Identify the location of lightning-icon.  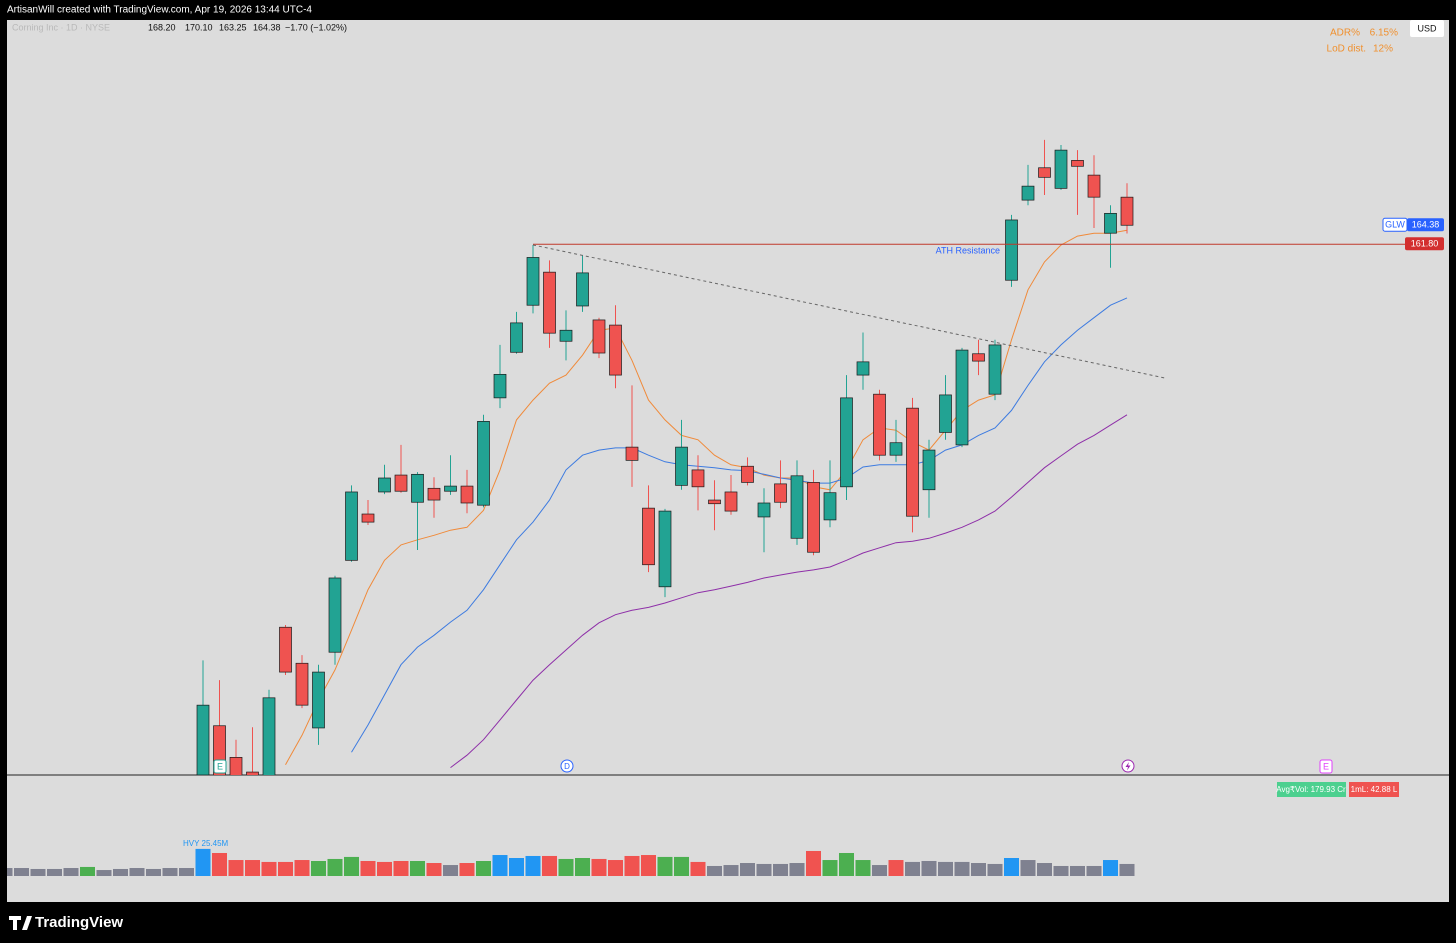
(1128, 766).